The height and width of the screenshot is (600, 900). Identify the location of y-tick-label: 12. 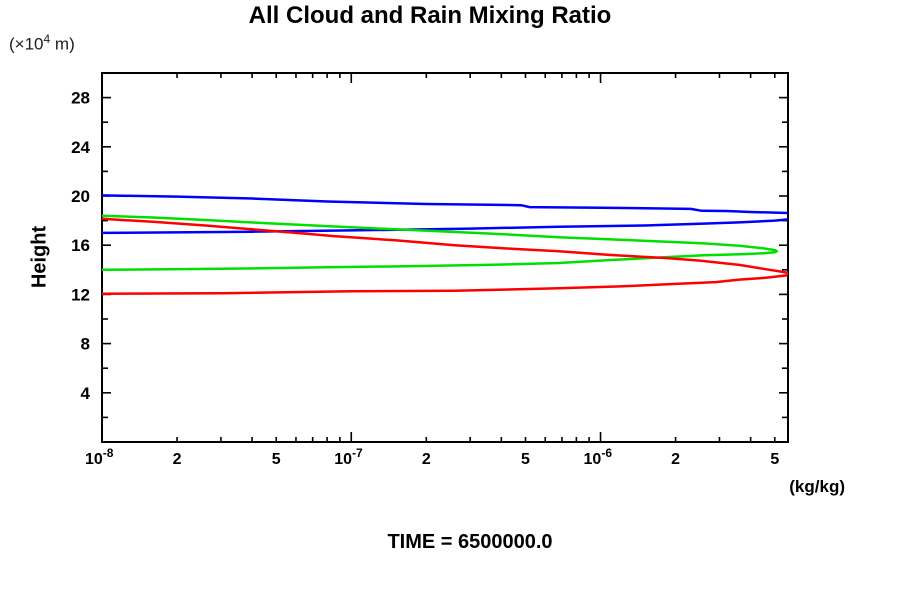
(80, 294).